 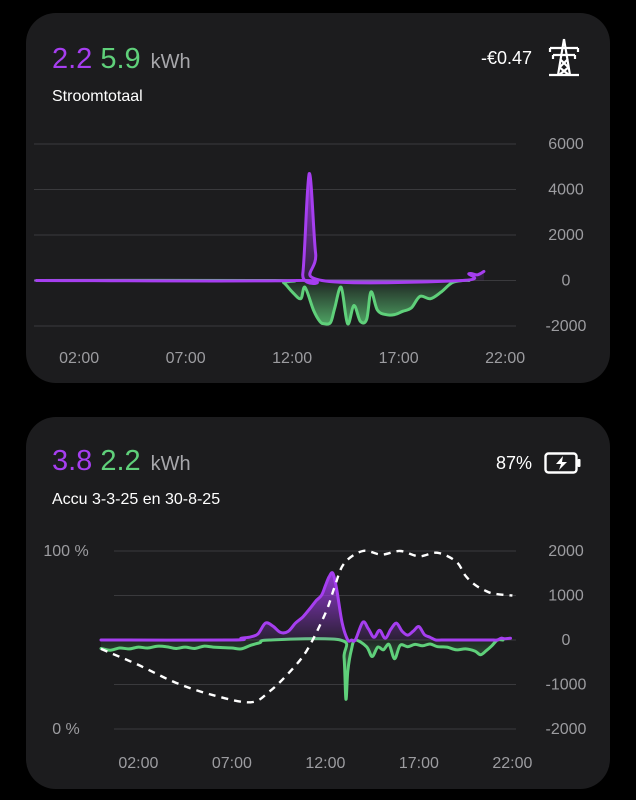 What do you see at coordinates (566, 596) in the screenshot?
I see `y-tick-label: 1000` at bounding box center [566, 596].